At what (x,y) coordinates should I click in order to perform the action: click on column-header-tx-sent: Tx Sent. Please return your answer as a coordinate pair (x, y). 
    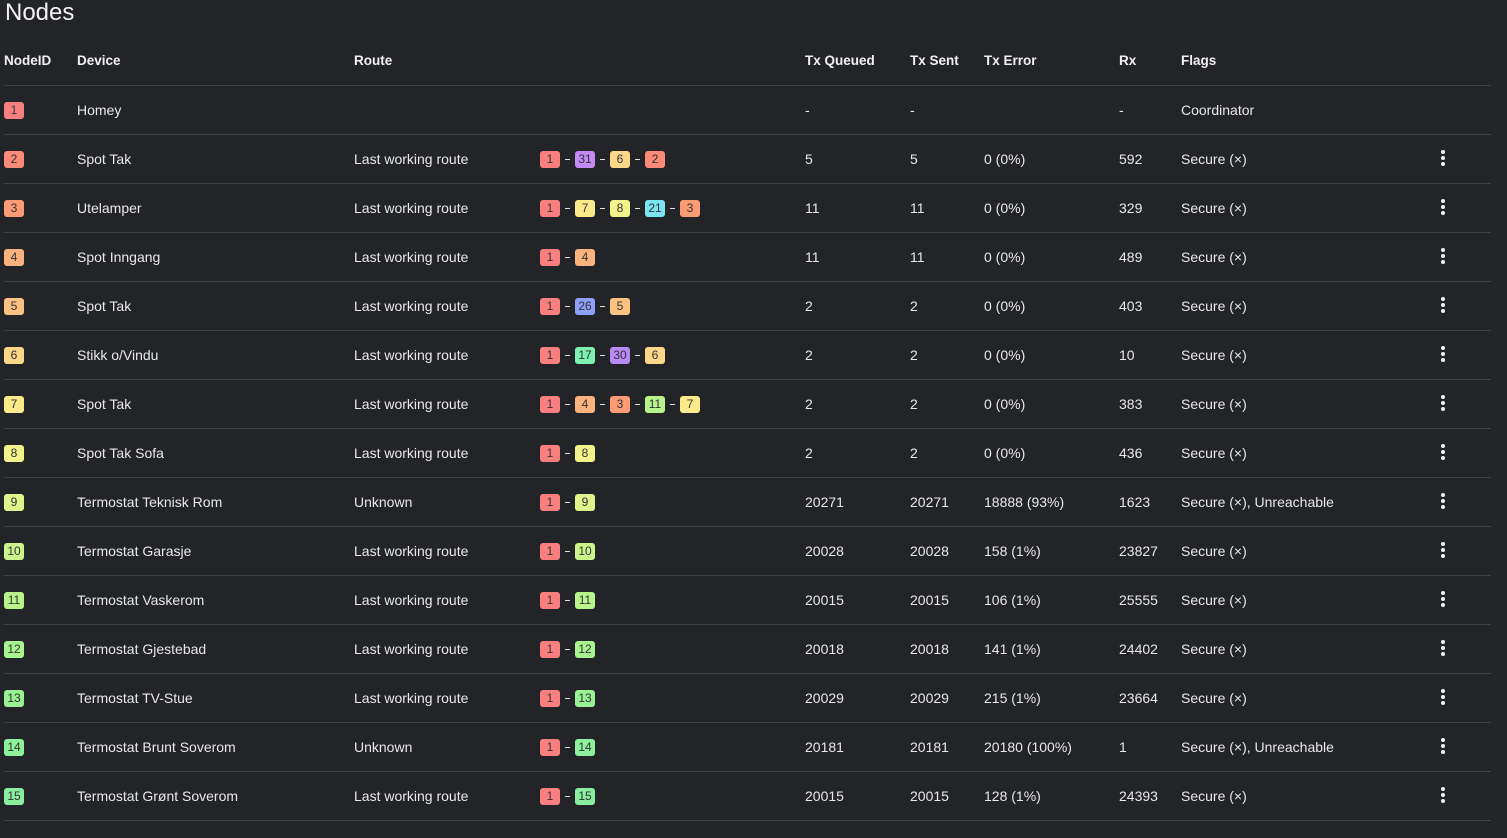
    Looking at the image, I should click on (947, 61).